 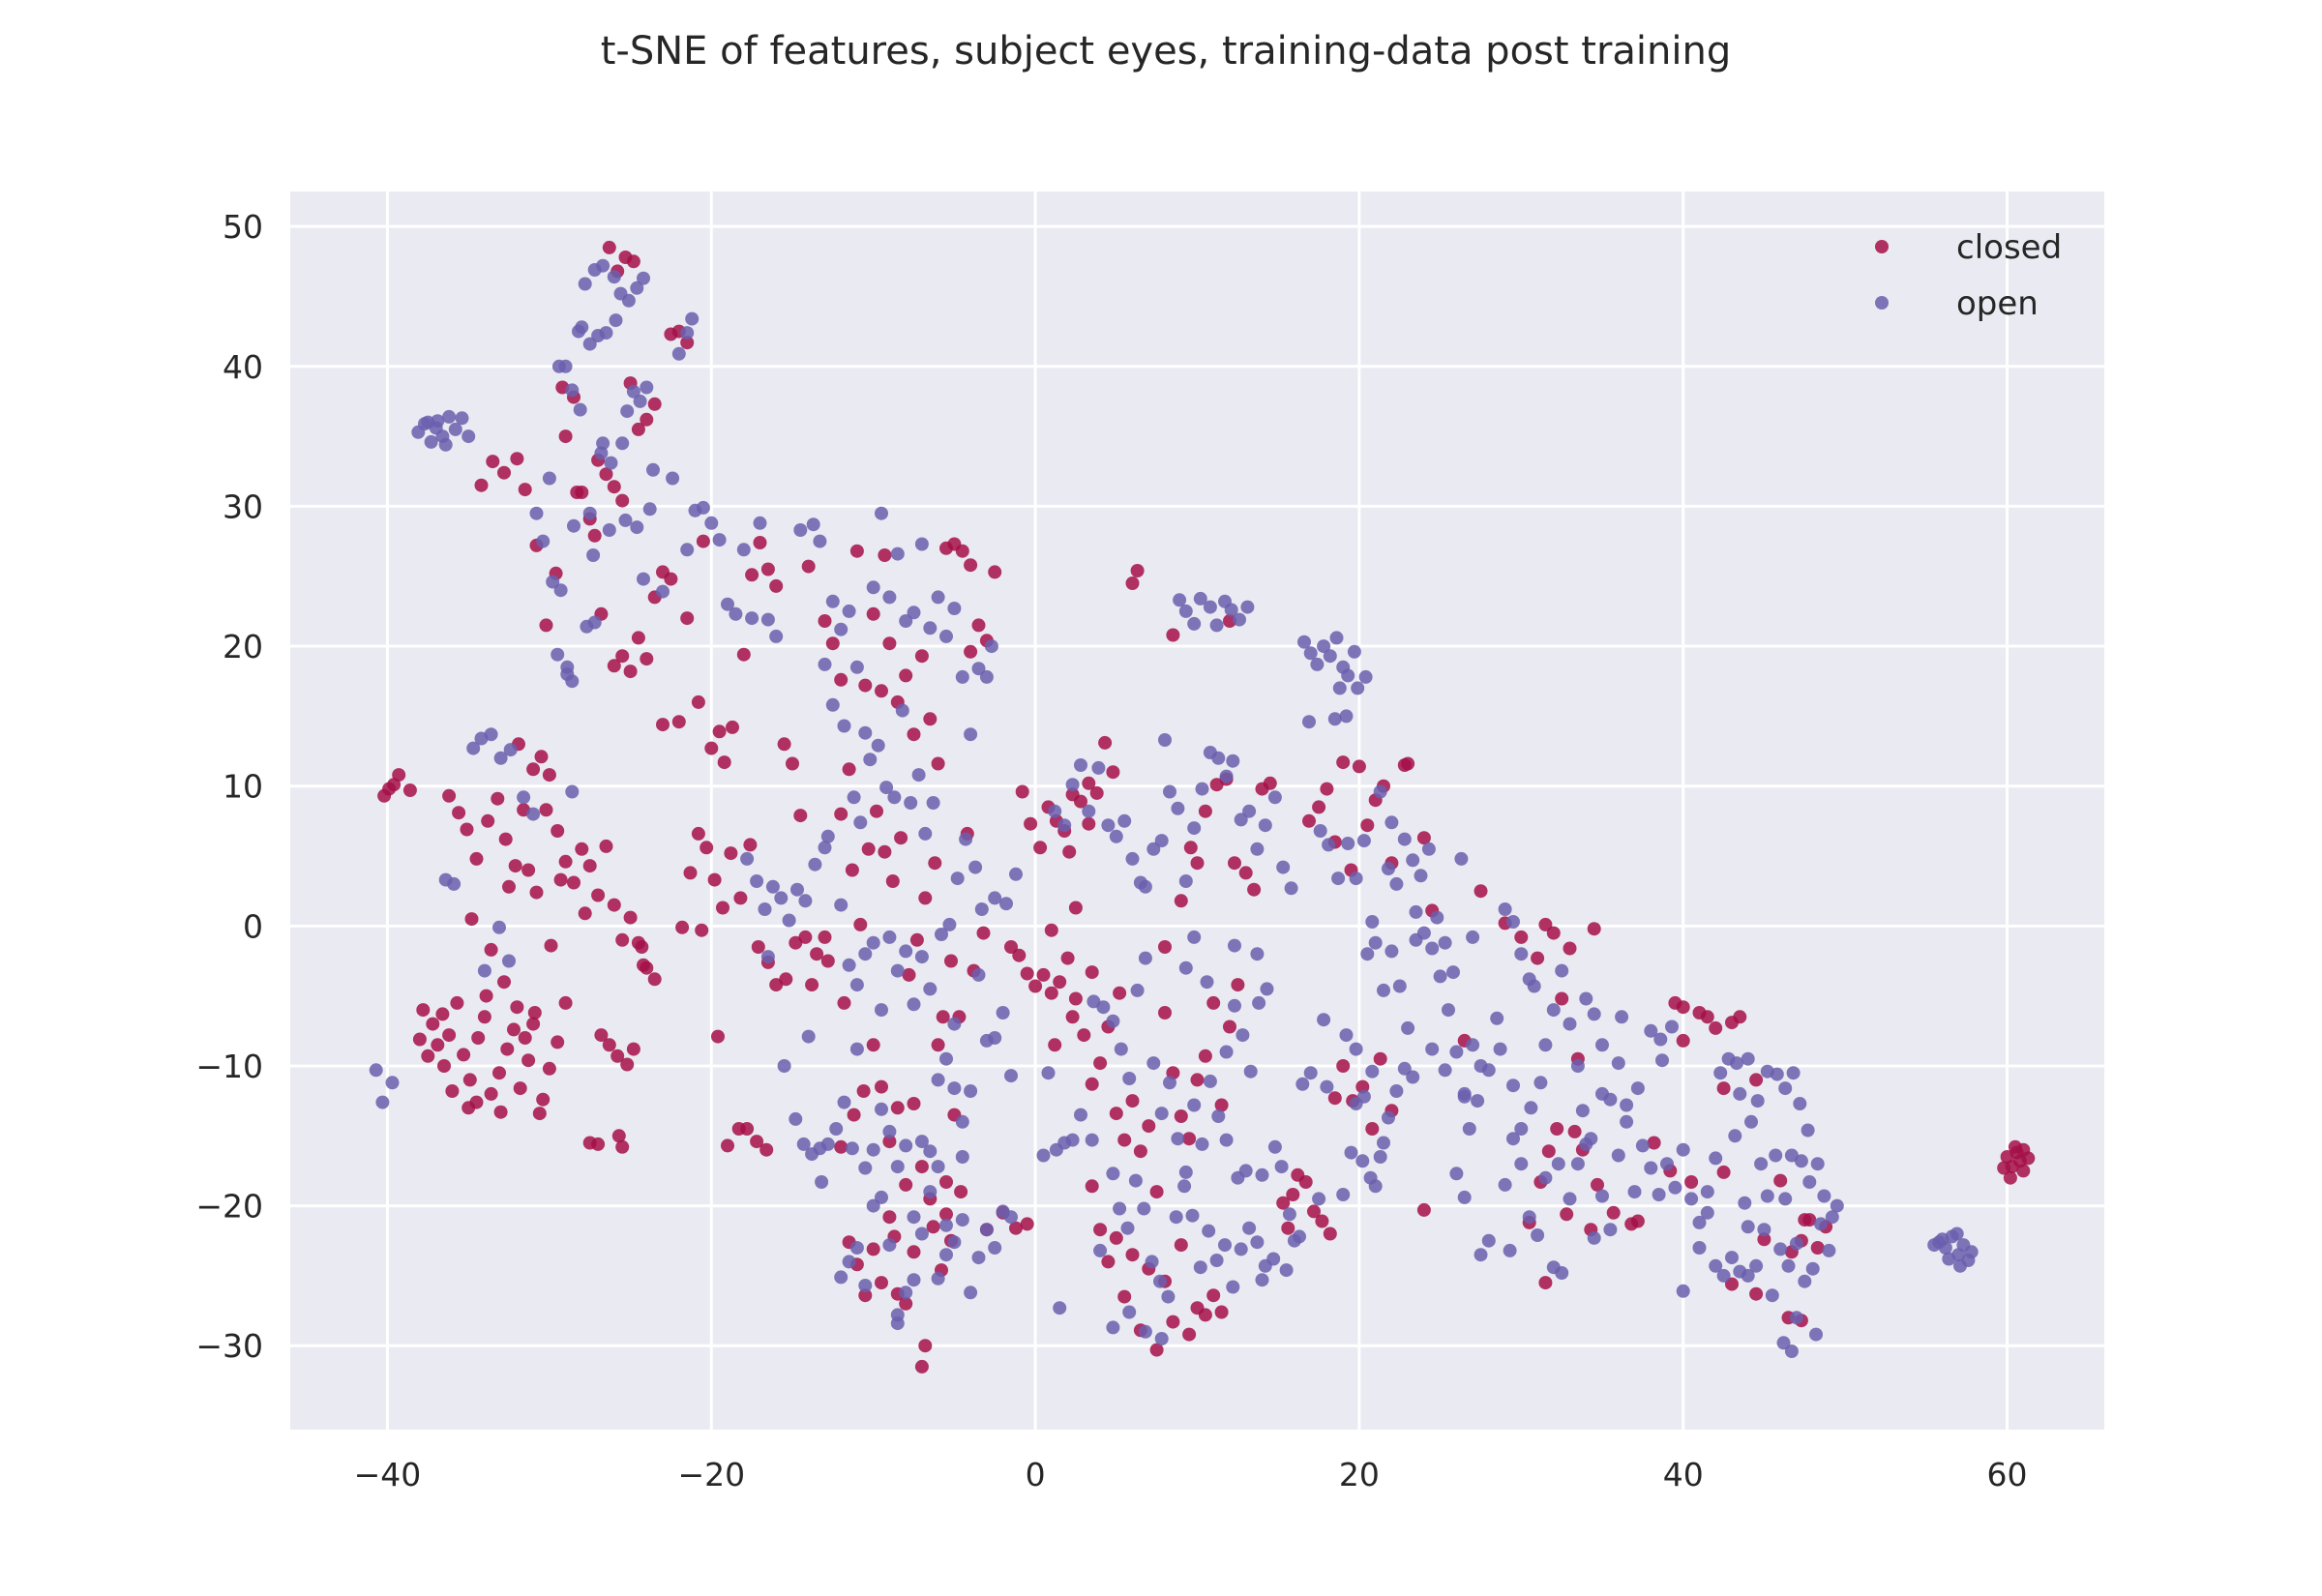 I want to click on y-tick-label: 50, so click(x=243, y=227).